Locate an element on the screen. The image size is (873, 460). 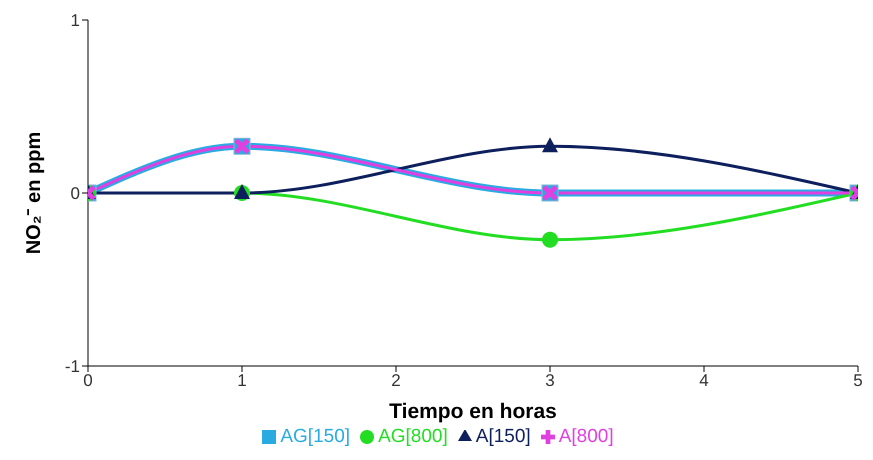
legend-label: AG[800] is located at coordinates (413, 436).